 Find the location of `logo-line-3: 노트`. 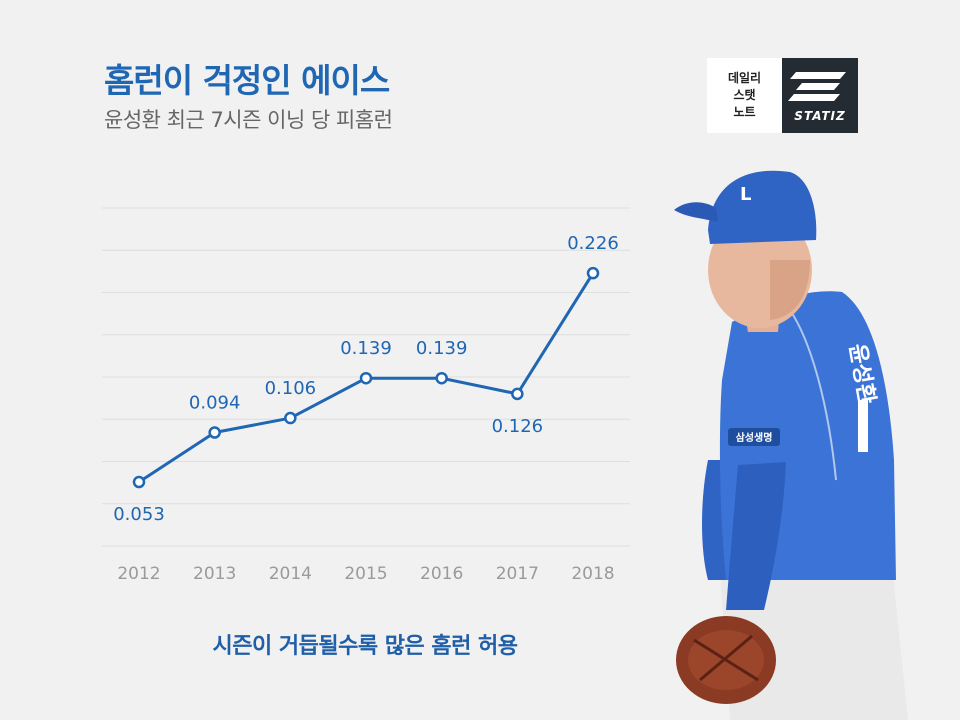

logo-line-3: 노트 is located at coordinates (744, 112).